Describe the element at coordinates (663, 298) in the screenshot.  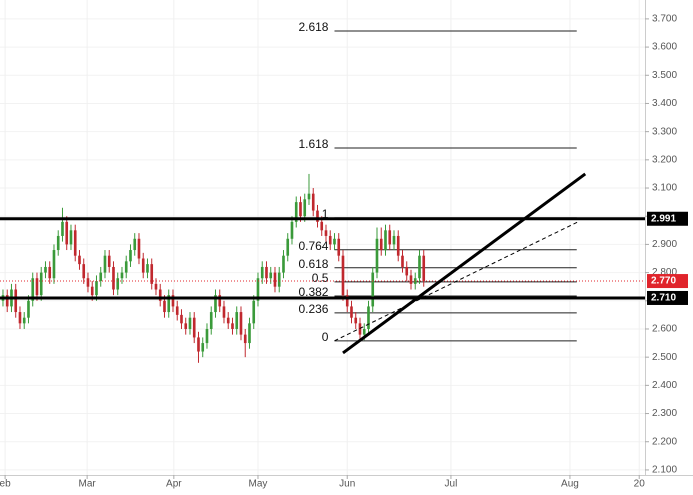
I see `price-label: 2.710` at that location.